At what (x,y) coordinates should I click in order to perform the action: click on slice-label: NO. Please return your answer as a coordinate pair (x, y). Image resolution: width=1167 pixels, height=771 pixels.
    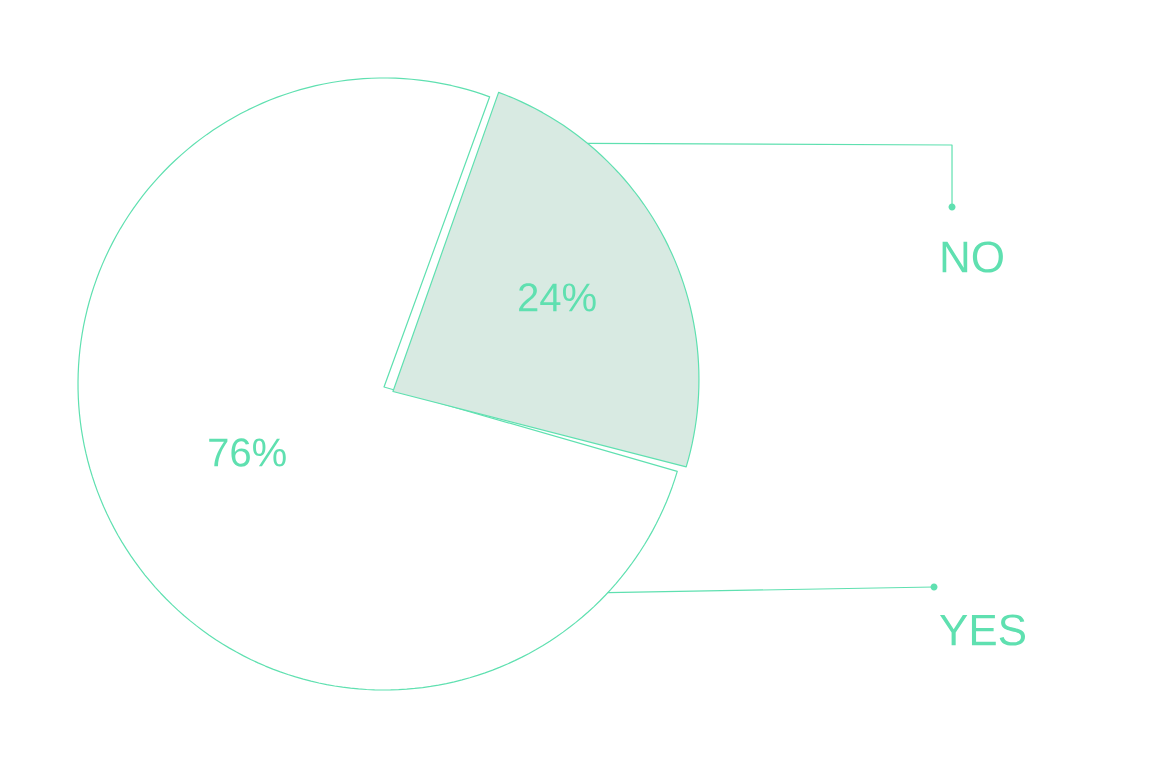
    Looking at the image, I should click on (972, 257).